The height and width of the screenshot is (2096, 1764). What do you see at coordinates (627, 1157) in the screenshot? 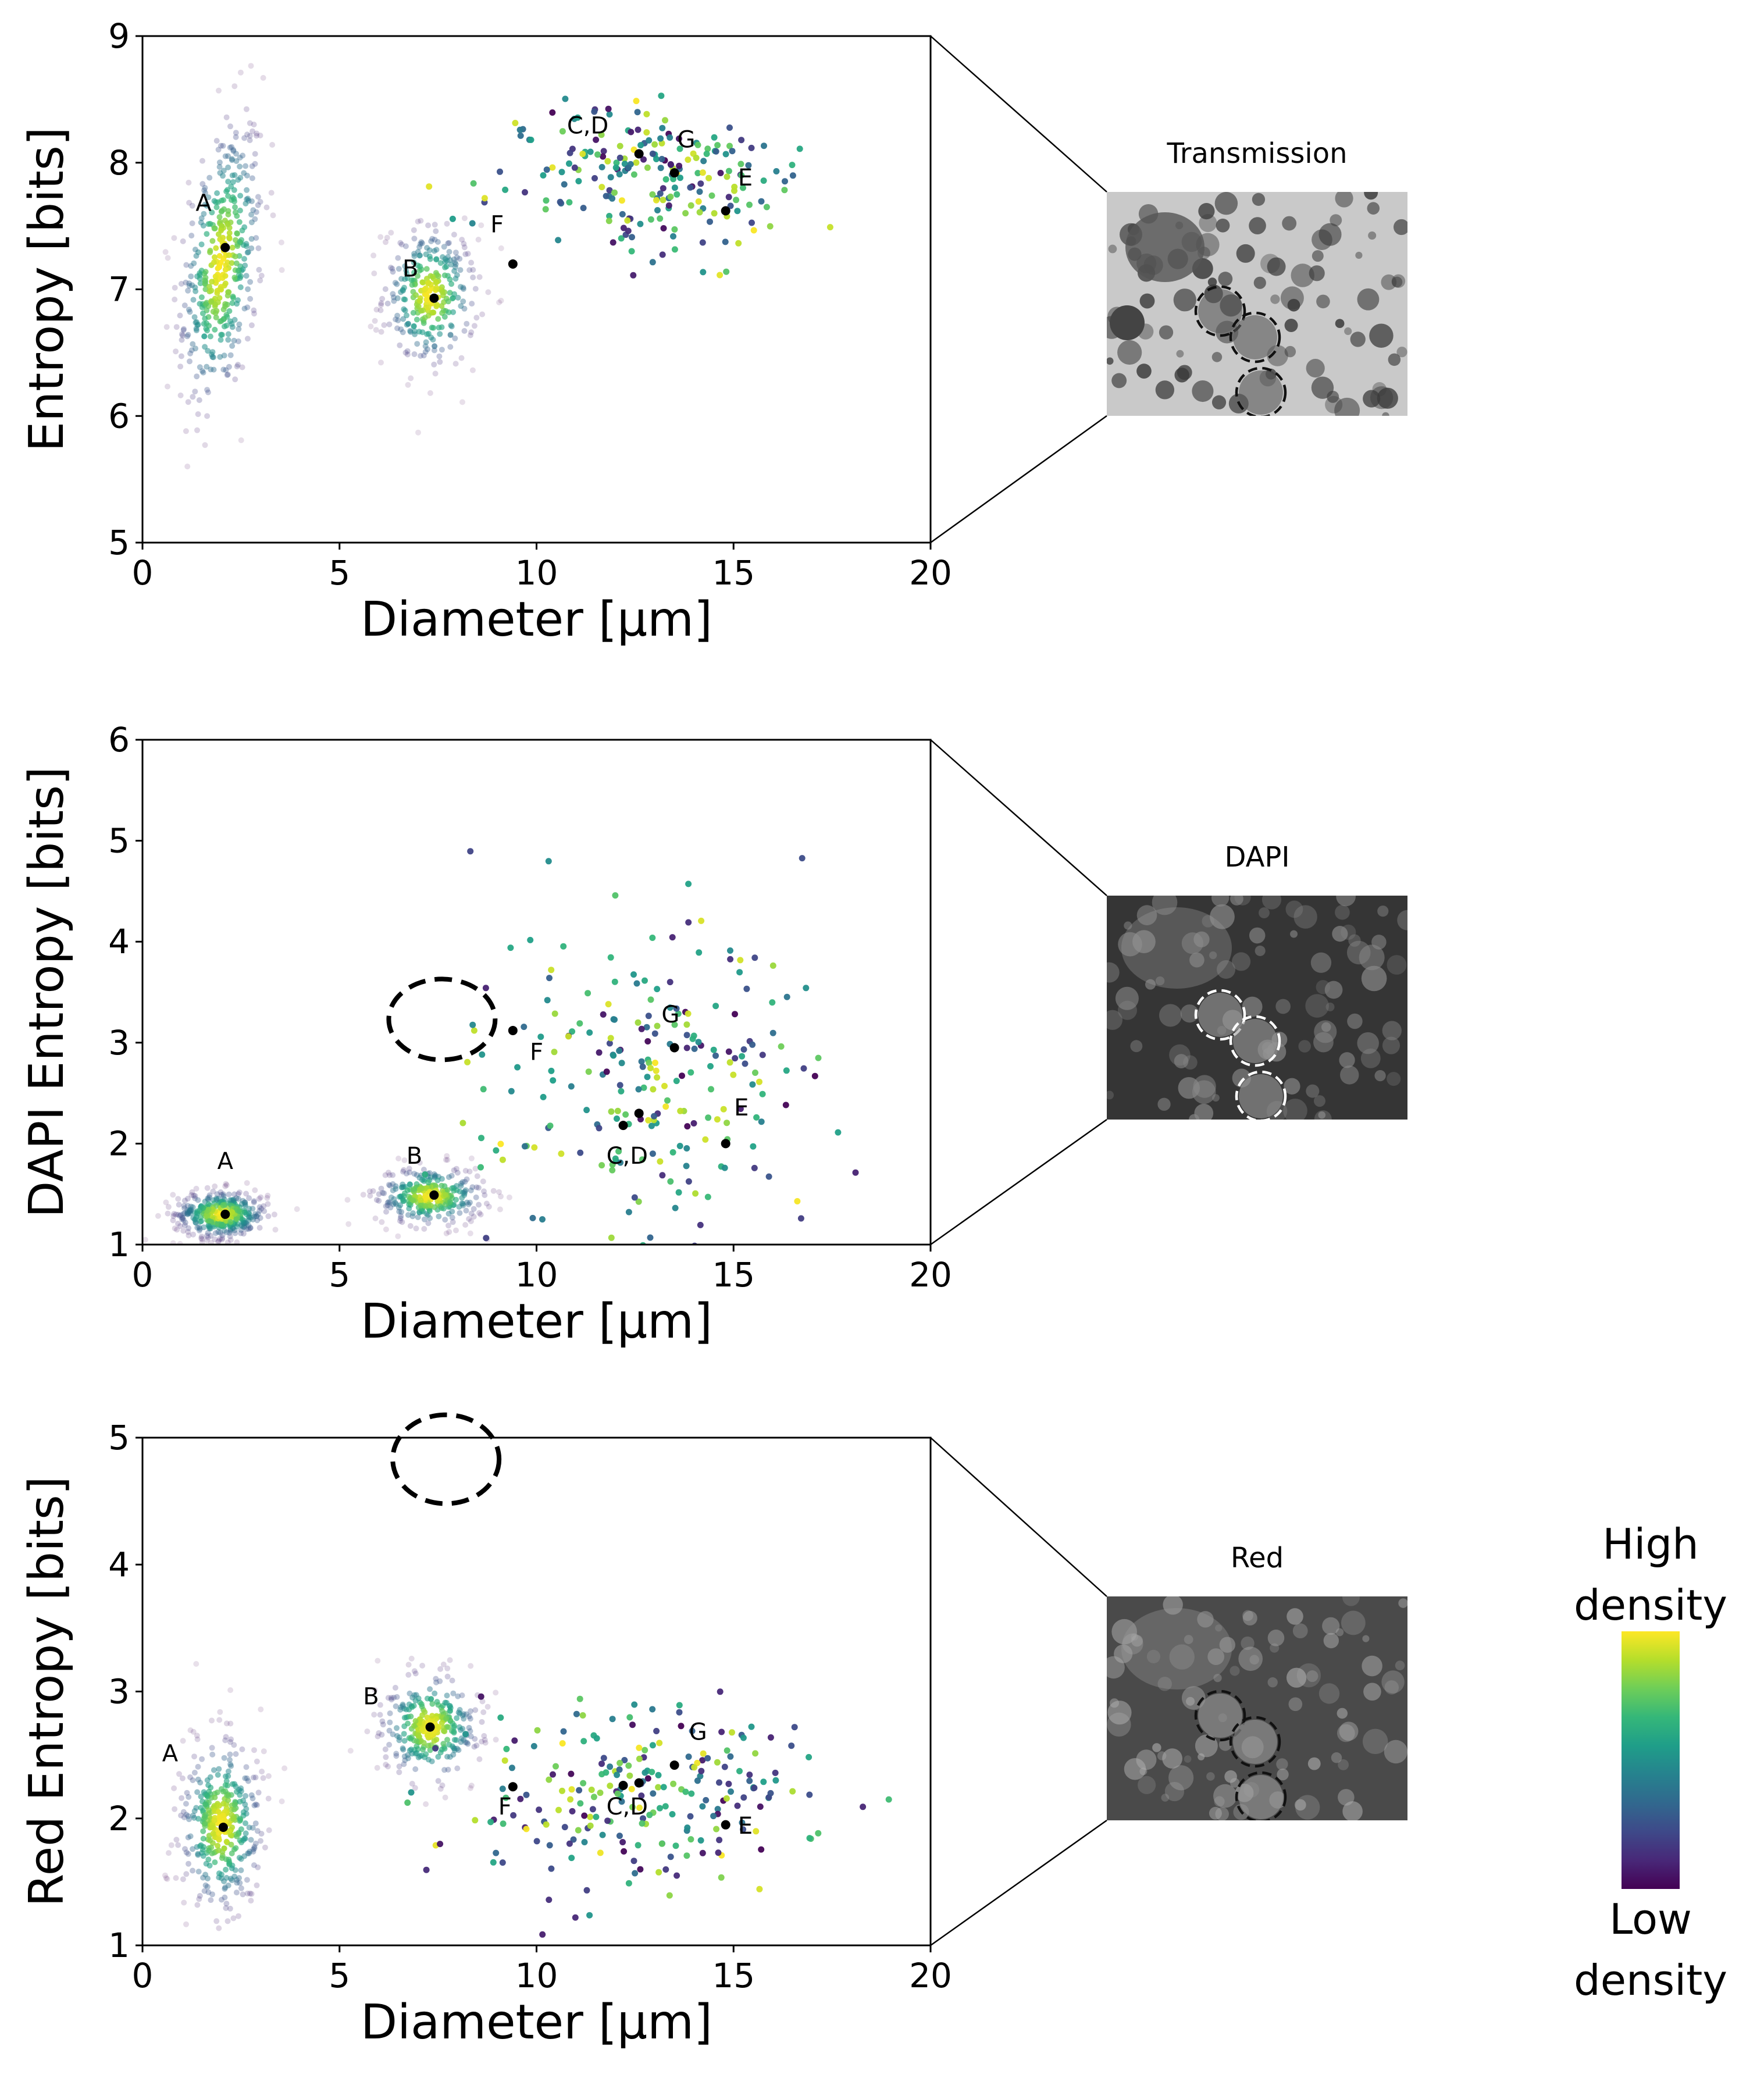
I see `point-label: C,D` at bounding box center [627, 1157].